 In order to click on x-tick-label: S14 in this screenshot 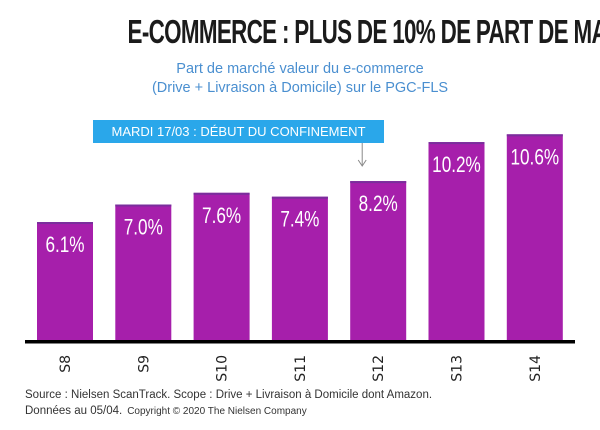, I will do `click(536, 368)`.